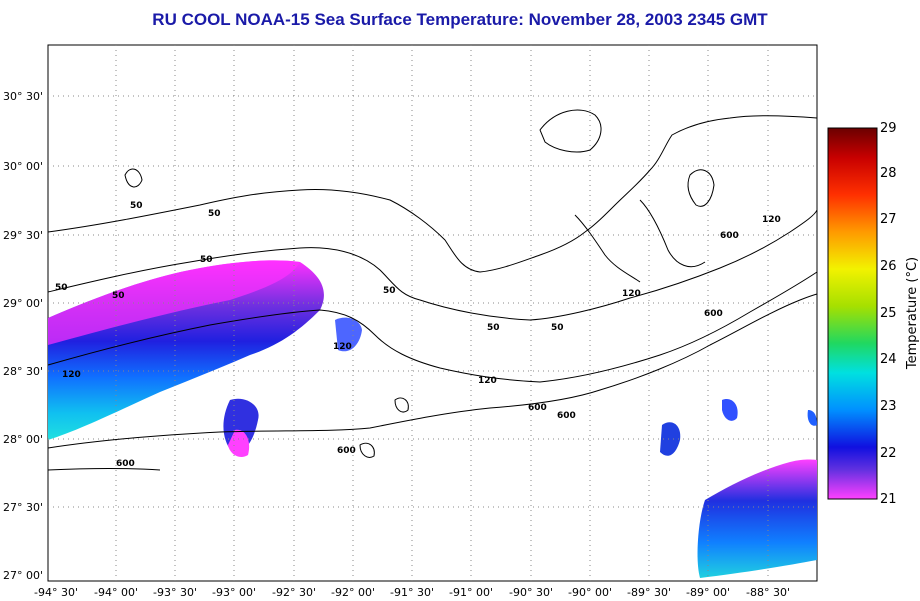  I want to click on lat-tick-label: 30° 00', so click(23, 166).